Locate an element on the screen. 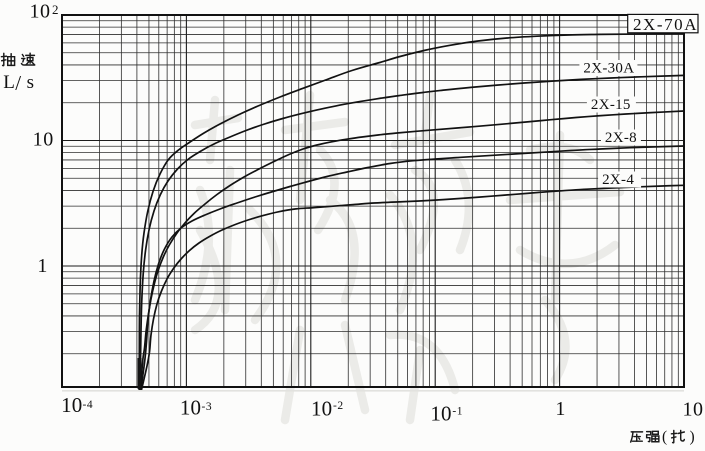 This screenshot has width=705, height=451. svg-text: 2X-30A is located at coordinates (608, 69).